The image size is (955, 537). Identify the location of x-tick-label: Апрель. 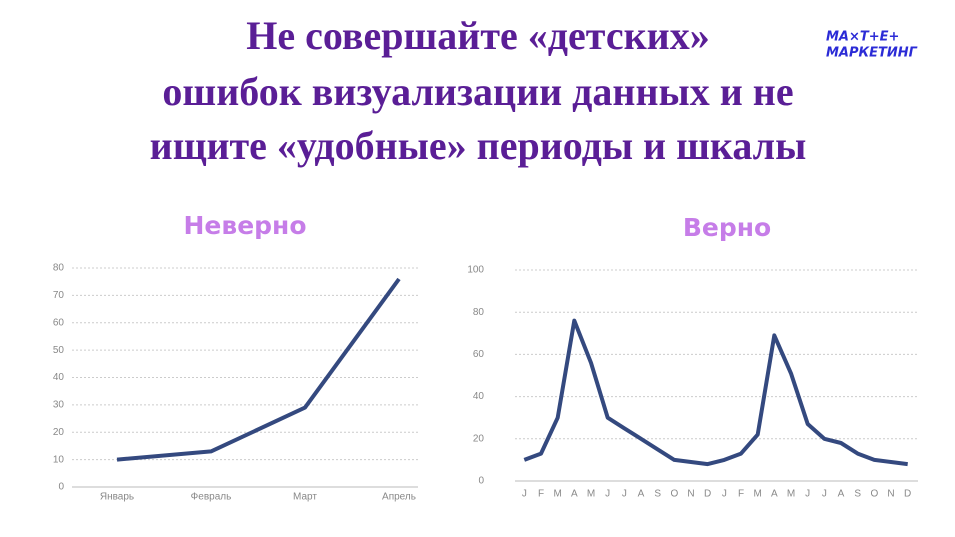
(399, 497).